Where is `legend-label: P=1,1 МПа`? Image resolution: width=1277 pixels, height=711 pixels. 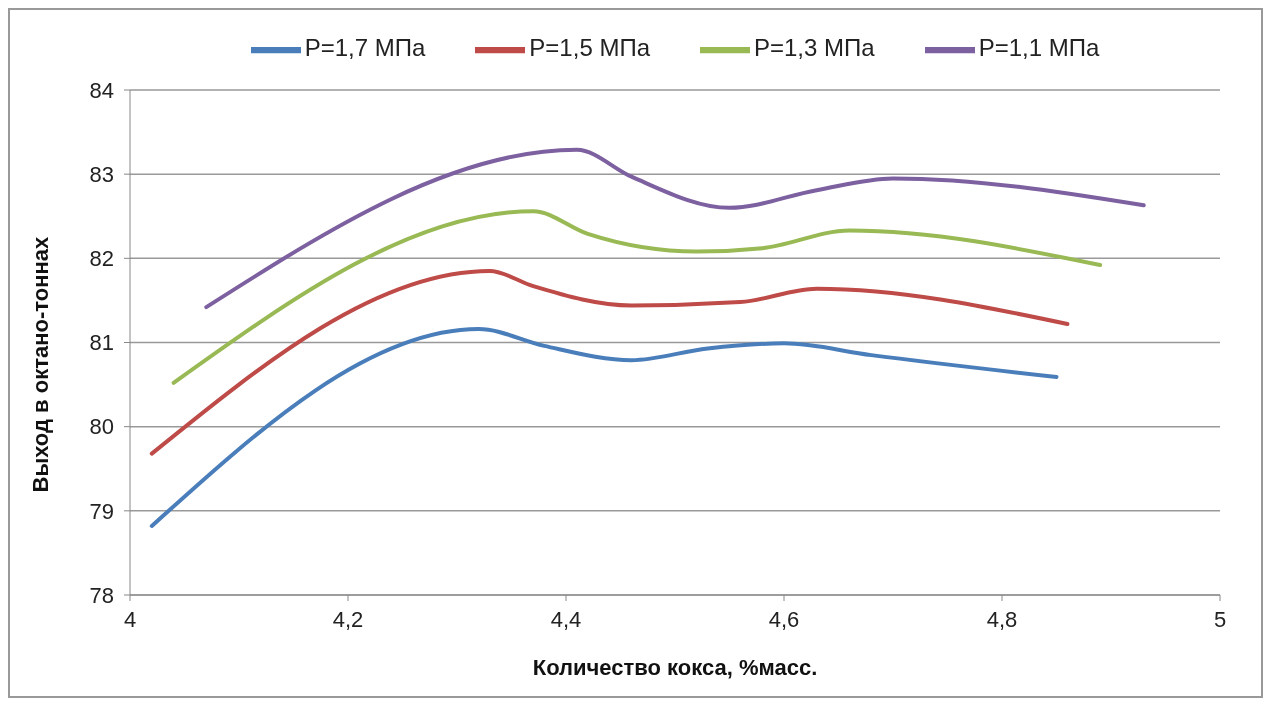 legend-label: P=1,1 МПа is located at coordinates (1039, 48).